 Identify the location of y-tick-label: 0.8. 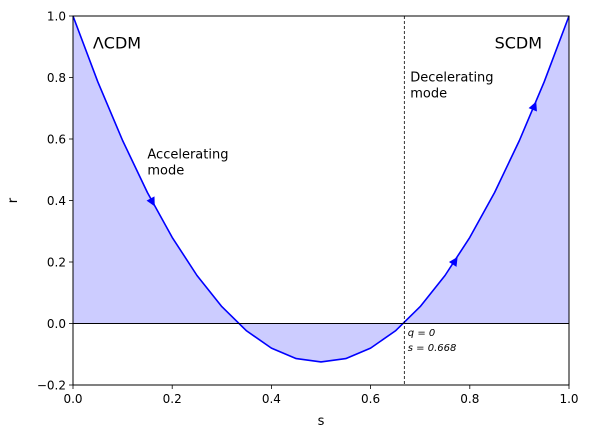
(56, 78).